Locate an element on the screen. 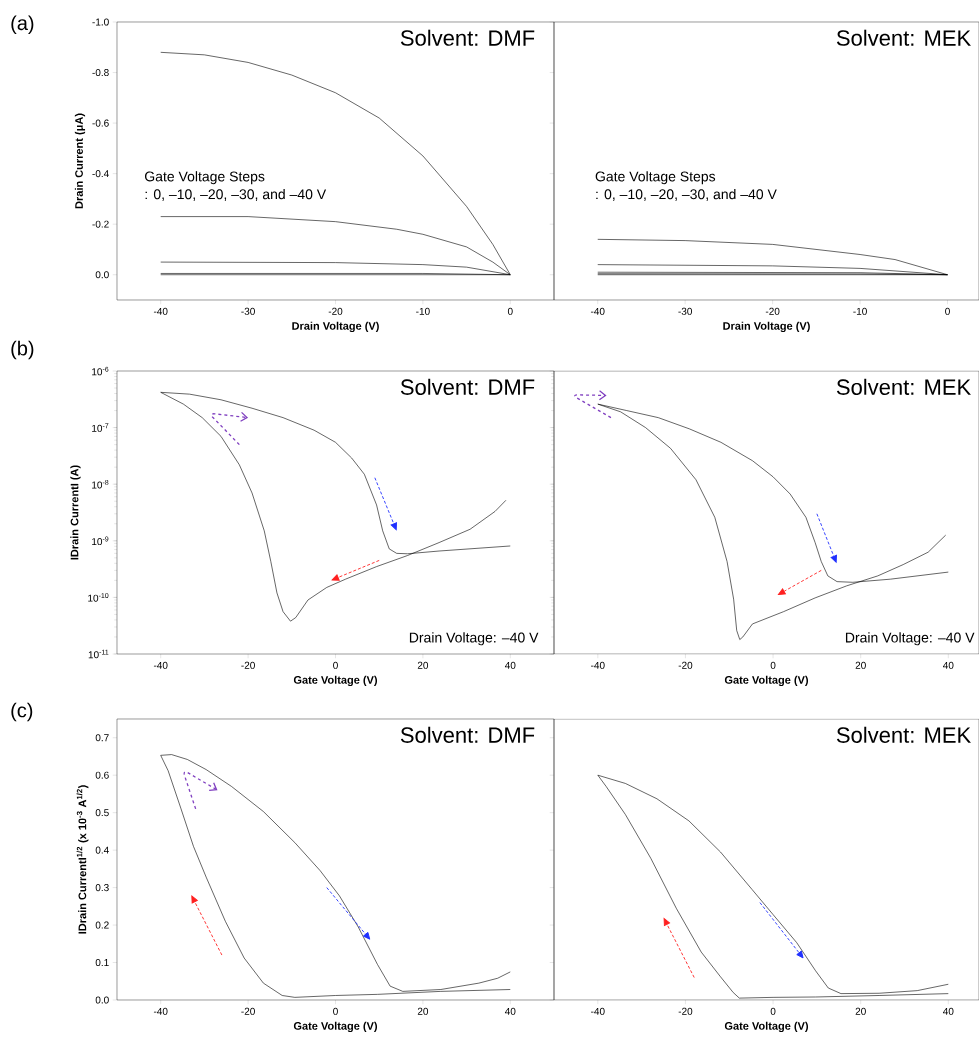 The width and height of the screenshot is (979, 1052). y-tick-label: 0.4 is located at coordinates (102, 850).